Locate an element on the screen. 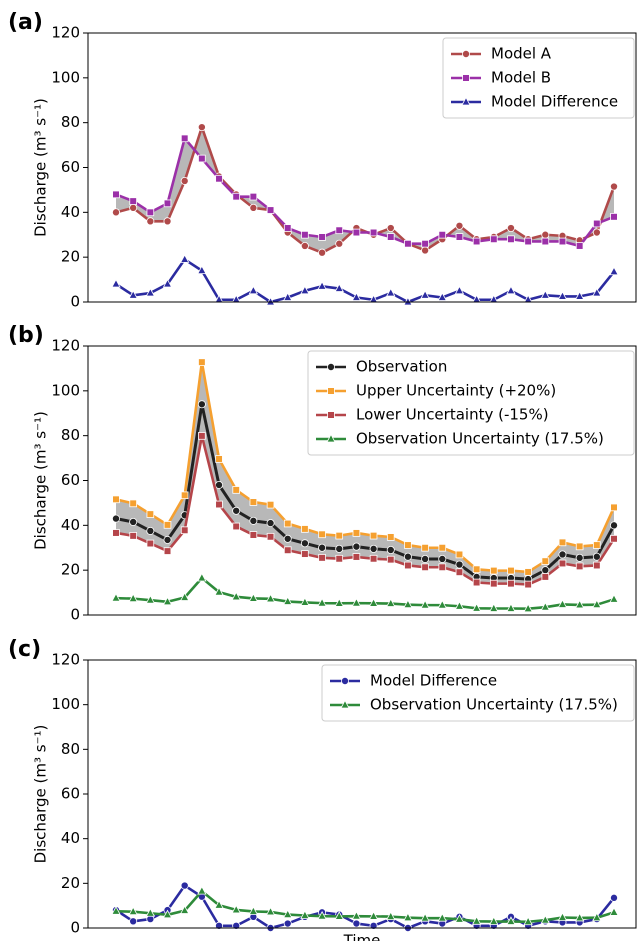 This screenshot has height=945, width=640. y-tick-label: 120 is located at coordinates (65, 660).